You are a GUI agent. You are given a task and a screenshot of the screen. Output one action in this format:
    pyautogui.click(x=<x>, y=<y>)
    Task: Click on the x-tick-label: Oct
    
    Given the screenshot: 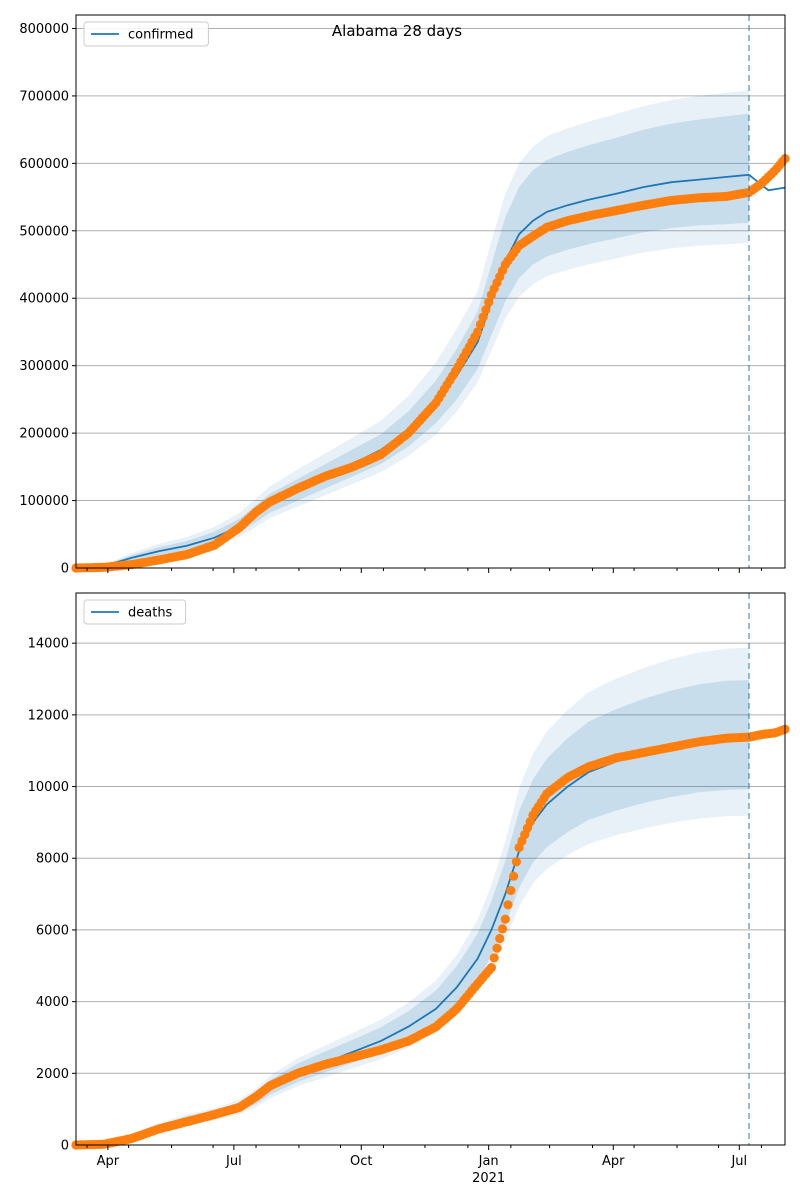 What is the action you would take?
    pyautogui.click(x=361, y=1161)
    